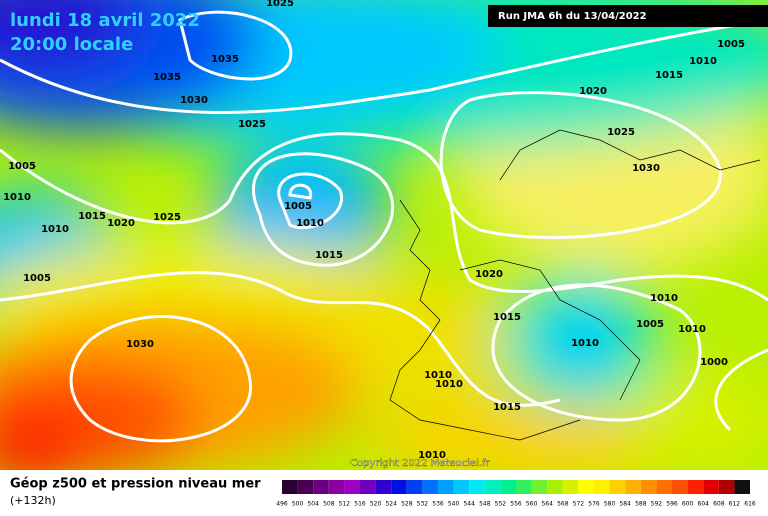 This screenshot has width=768, height=516. What do you see at coordinates (105, 20) in the screenshot?
I see `date: lundi 18 avril 2022` at bounding box center [105, 20].